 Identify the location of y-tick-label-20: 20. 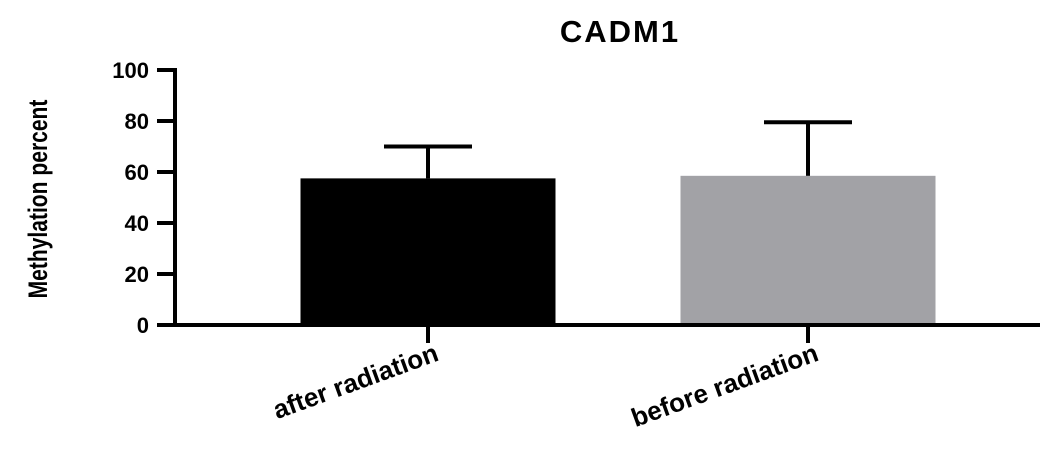
(137, 274).